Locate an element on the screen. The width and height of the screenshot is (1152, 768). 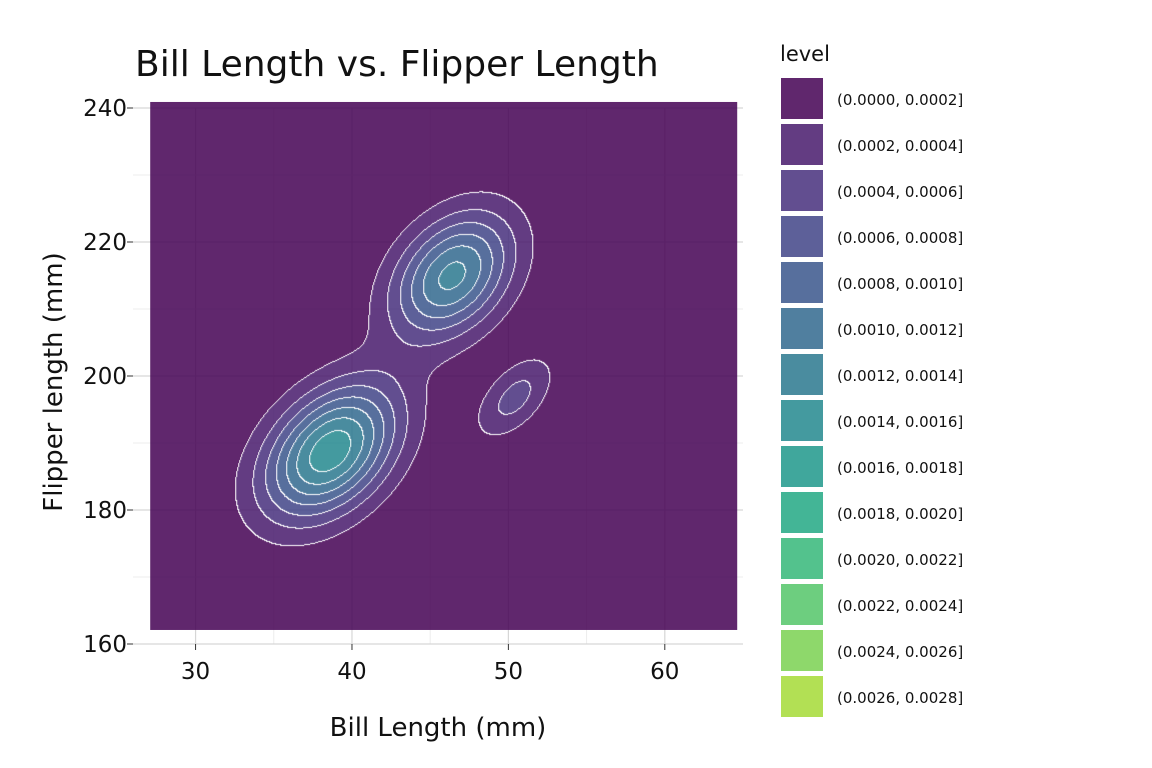
x-tick-label-0: 30 is located at coordinates (195, 672).